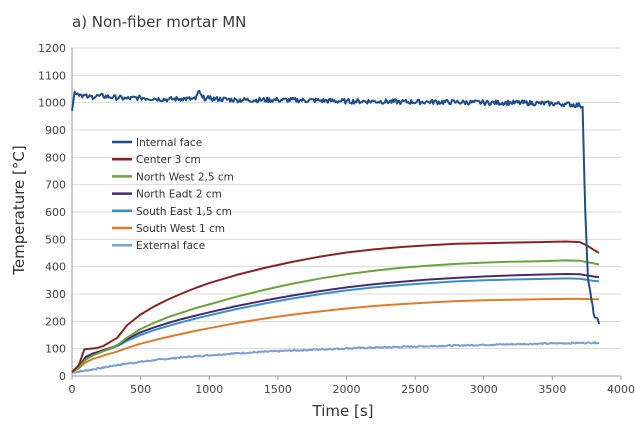  Describe the element at coordinates (55, 185) in the screenshot. I see `y-tick-label: 700` at that location.